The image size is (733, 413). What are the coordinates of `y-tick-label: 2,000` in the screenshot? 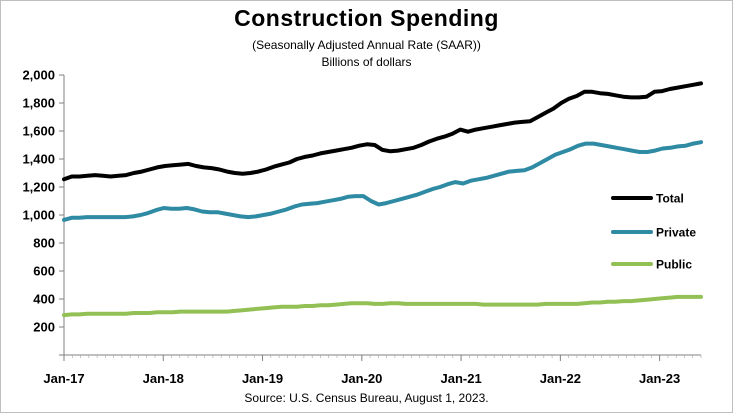 It's located at (38, 75).